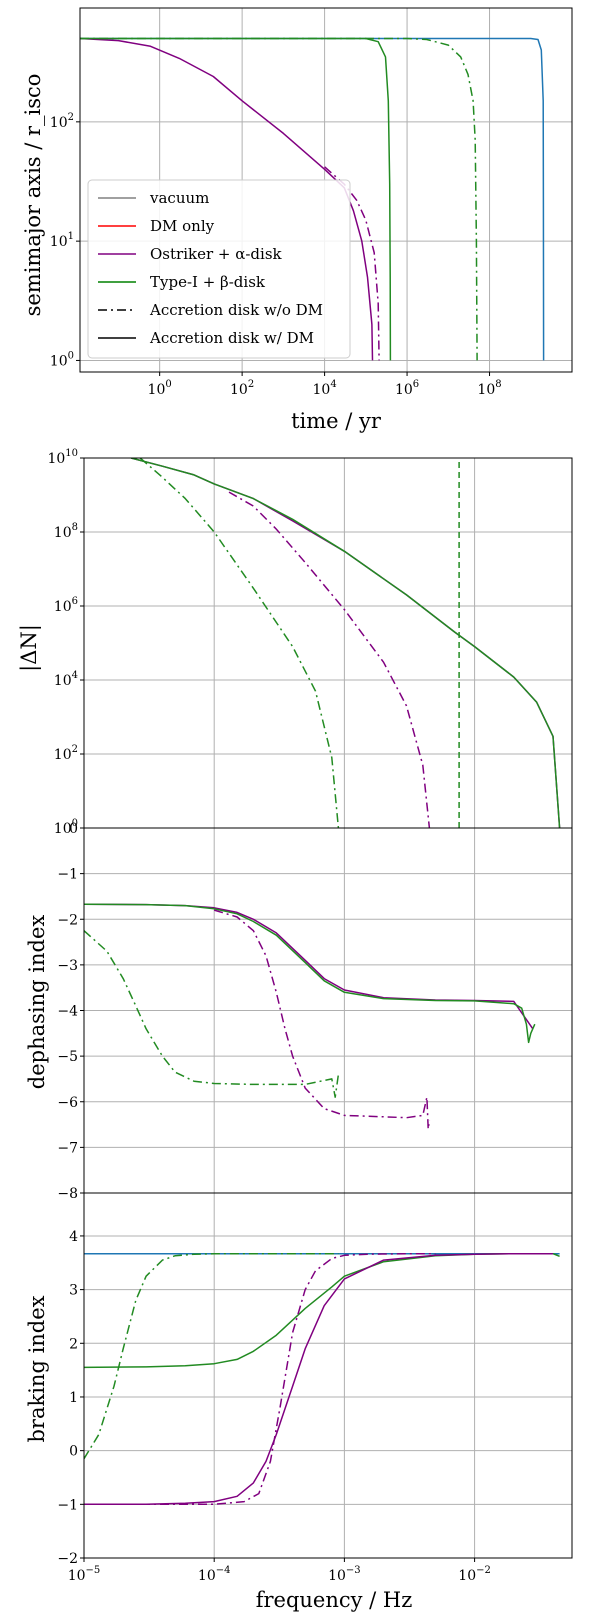  Describe the element at coordinates (67, 1012) in the screenshot. I see `p2-y-tick-label: −4` at that location.